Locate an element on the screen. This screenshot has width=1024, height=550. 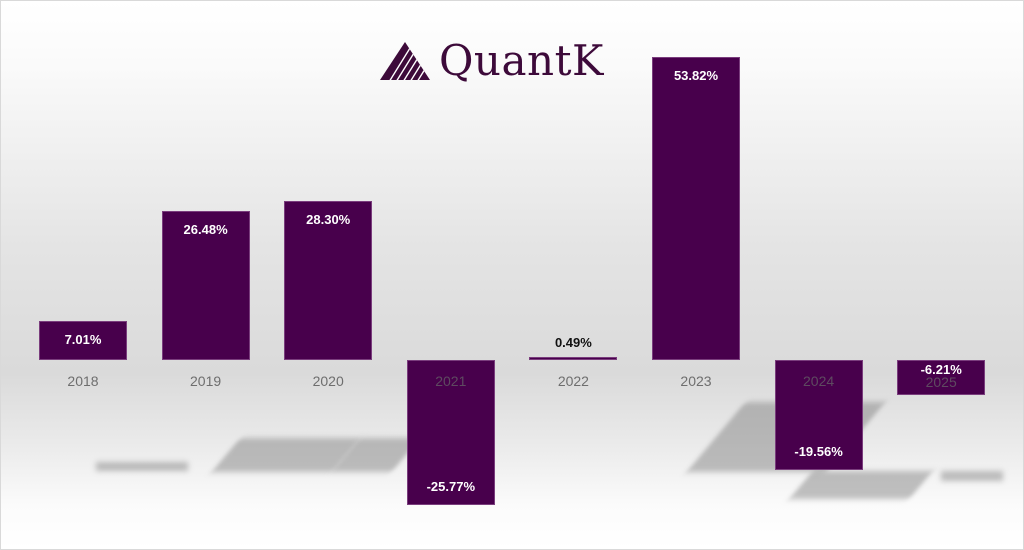
bar-2019 is located at coordinates (205, 285).